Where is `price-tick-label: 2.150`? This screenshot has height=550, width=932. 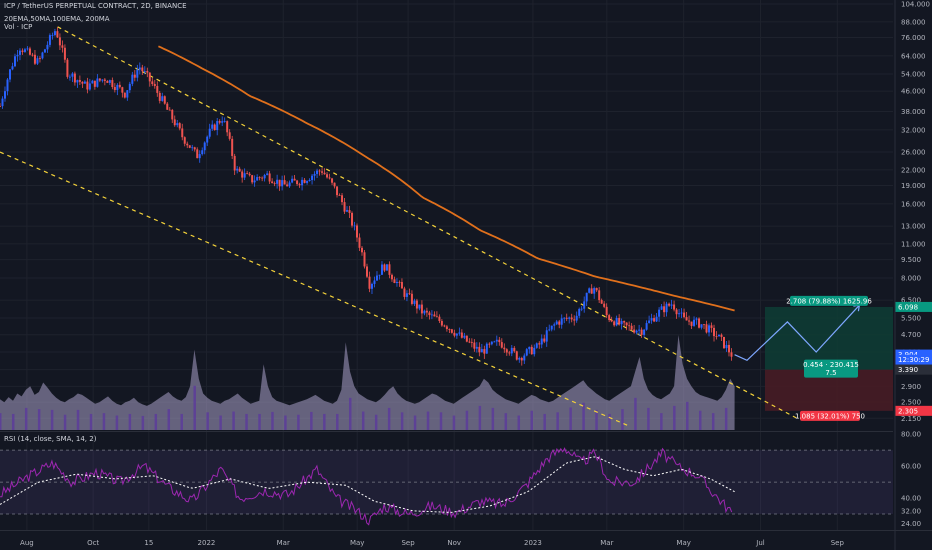 price-tick-label: 2.150 is located at coordinates (911, 419).